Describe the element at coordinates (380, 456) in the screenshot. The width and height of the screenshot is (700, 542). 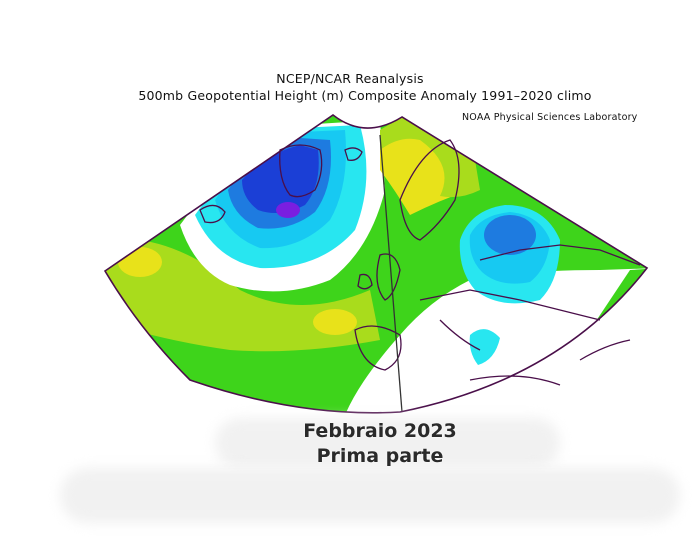
I see `caption-subtitle: Prima parte` at that location.